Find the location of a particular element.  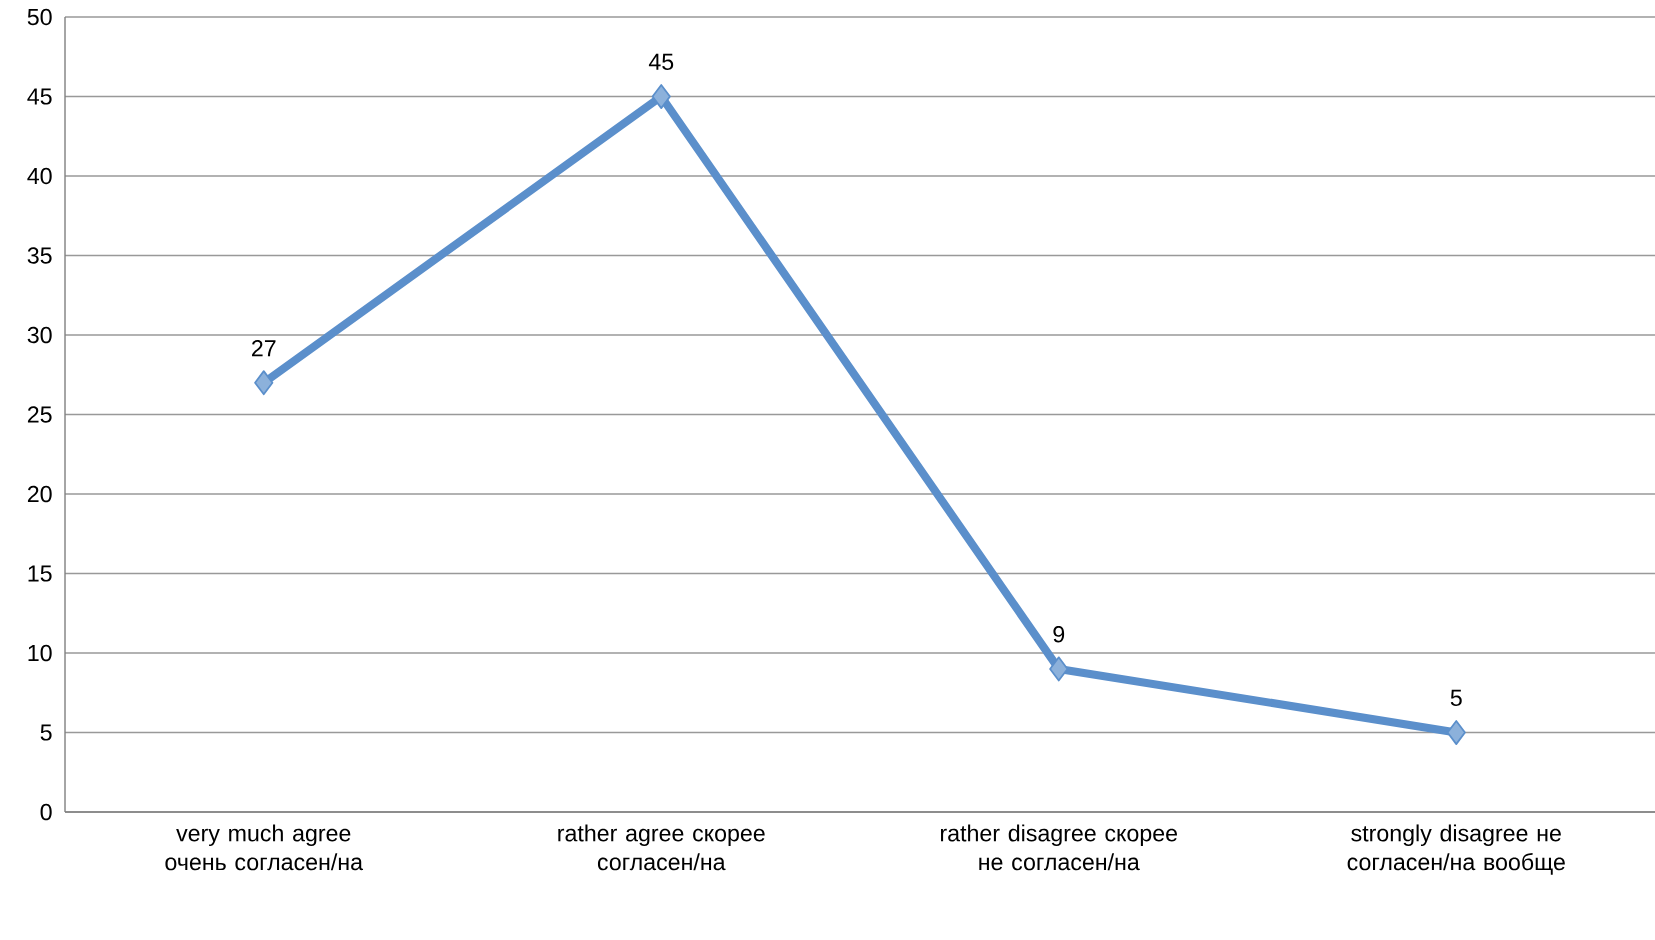

y-tick-label: 40 is located at coordinates (39, 176).